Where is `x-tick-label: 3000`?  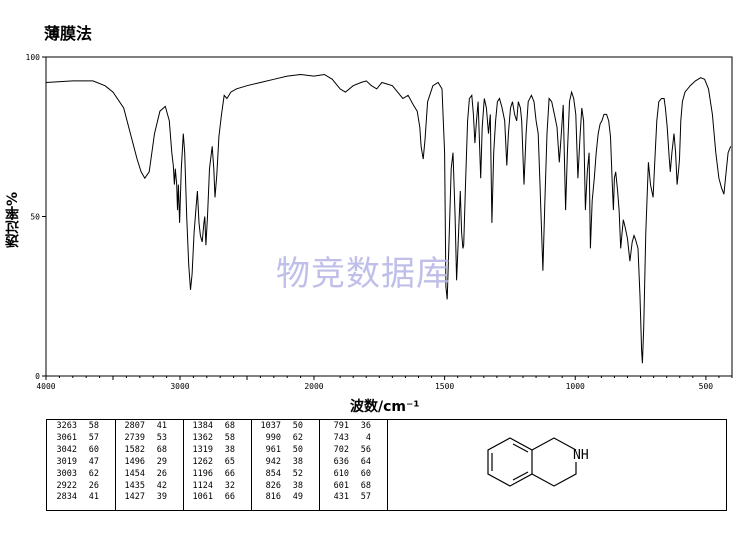 x-tick-label: 3000 is located at coordinates (179, 386).